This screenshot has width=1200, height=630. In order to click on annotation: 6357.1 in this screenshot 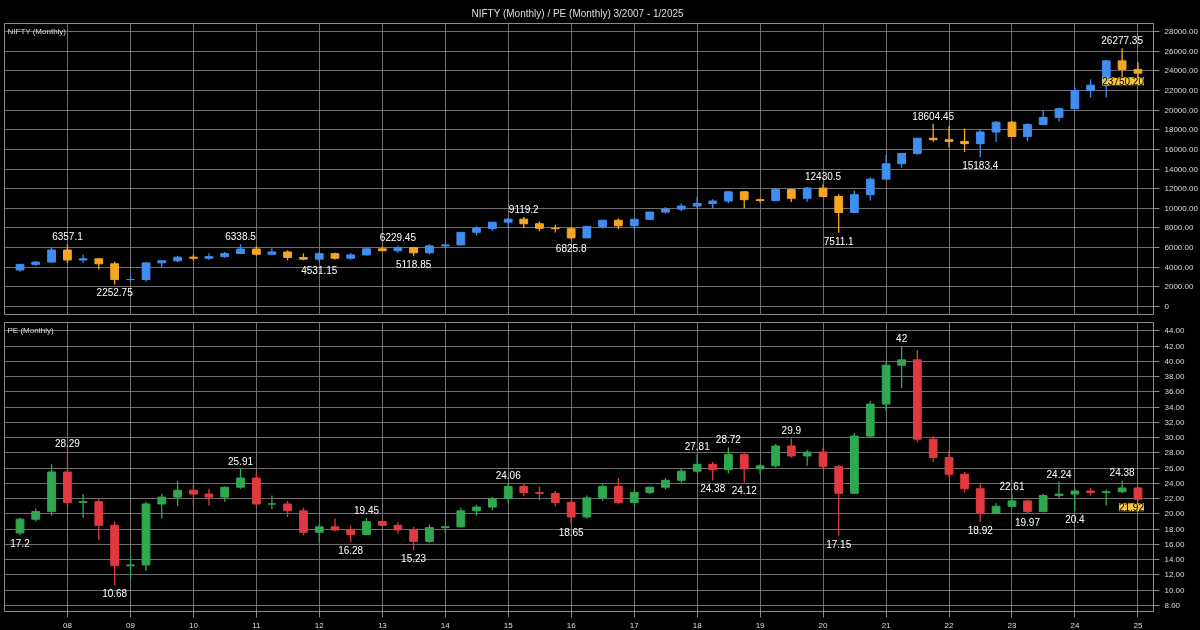, I will do `click(68, 237)`.